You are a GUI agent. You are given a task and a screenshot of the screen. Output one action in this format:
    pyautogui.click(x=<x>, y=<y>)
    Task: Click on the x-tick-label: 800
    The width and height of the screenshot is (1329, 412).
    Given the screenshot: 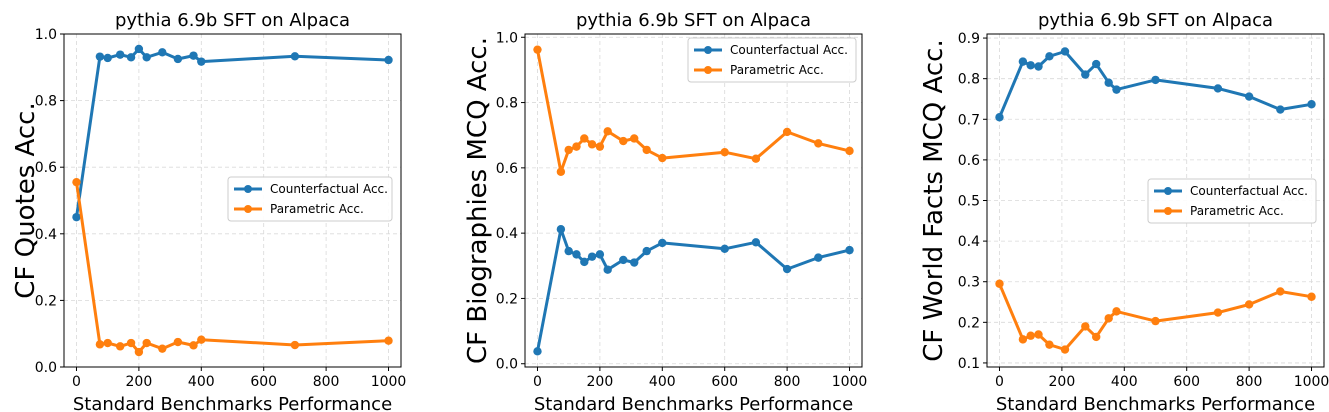 What is the action you would take?
    pyautogui.click(x=787, y=382)
    